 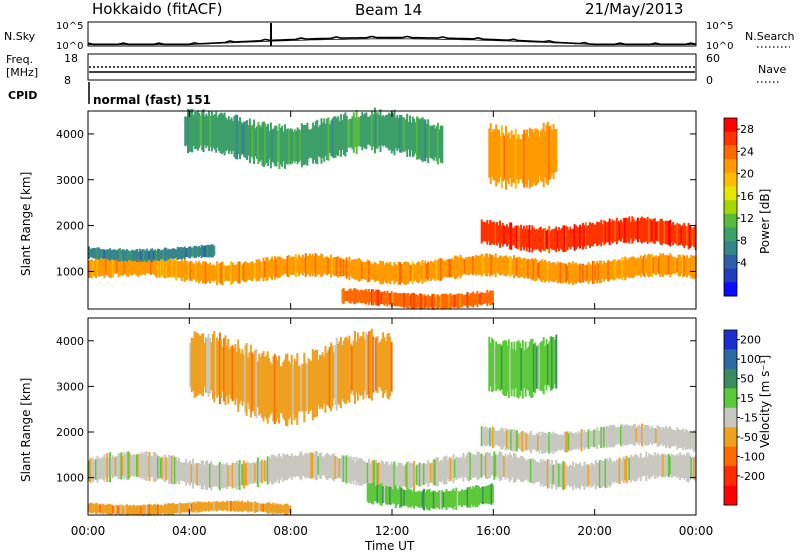 I want to click on x-tick-label: 04:00, so click(x=189, y=531).